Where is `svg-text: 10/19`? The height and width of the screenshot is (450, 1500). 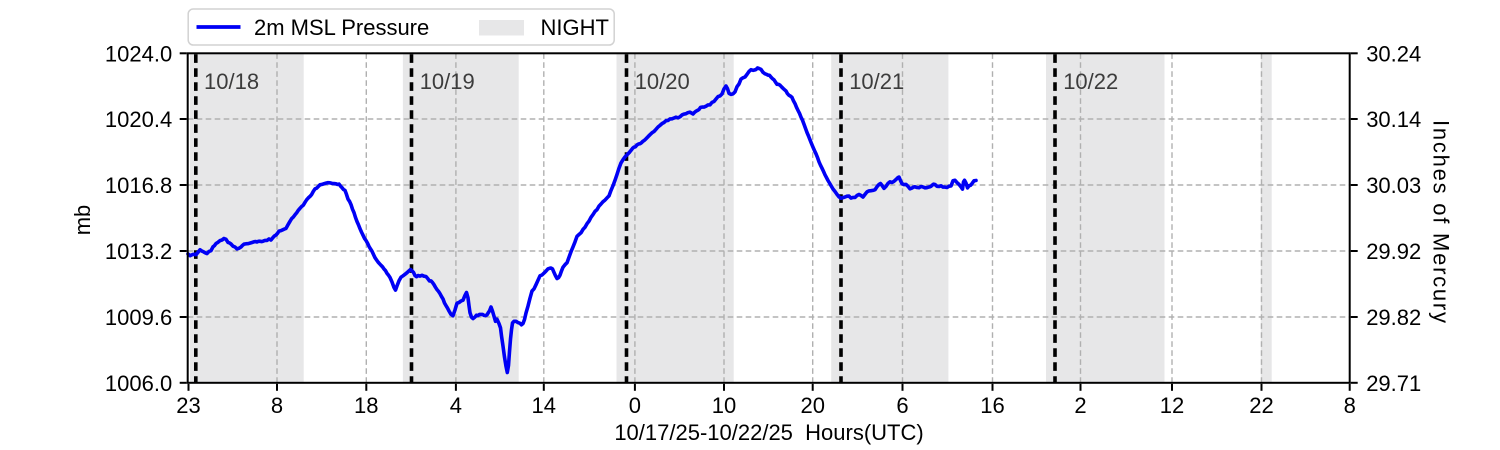
svg-text: 10/19 is located at coordinates (447, 81).